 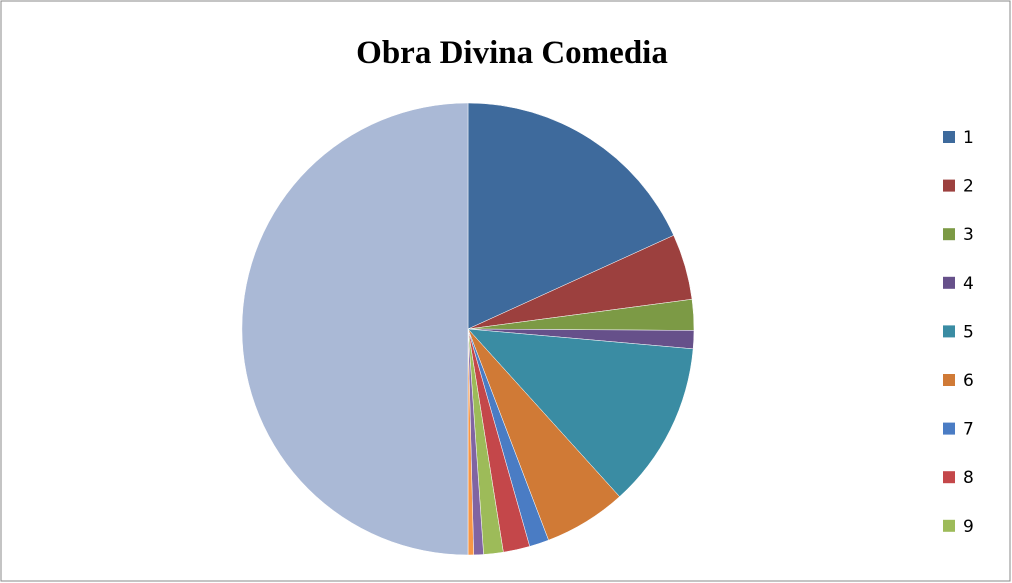 What do you see at coordinates (968, 187) in the screenshot?
I see `legend-label: 2` at bounding box center [968, 187].